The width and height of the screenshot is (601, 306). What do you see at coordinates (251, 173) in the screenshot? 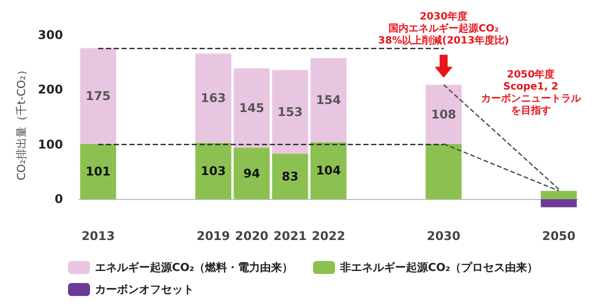
I see `data-label: 94` at bounding box center [251, 173].